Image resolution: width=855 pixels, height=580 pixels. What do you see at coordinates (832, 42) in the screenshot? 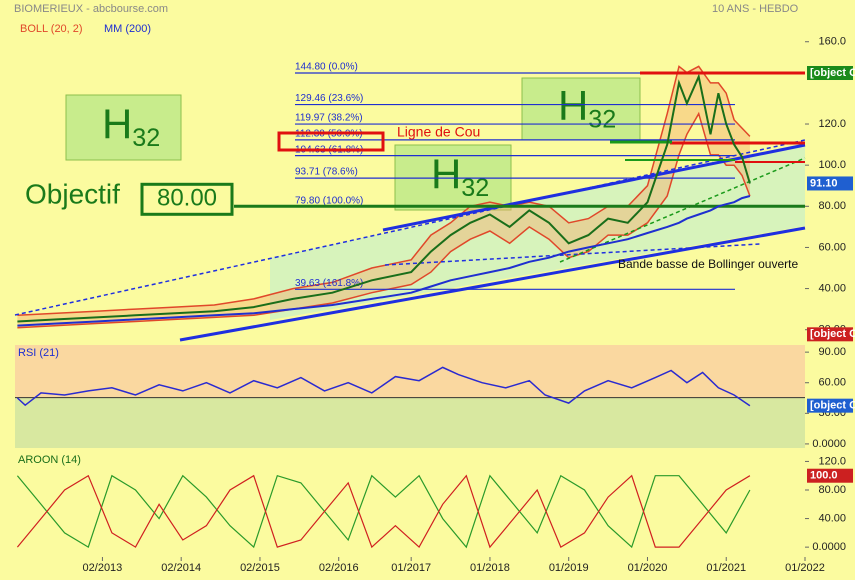
I see `y-tick-label: 160.0` at bounding box center [832, 42].